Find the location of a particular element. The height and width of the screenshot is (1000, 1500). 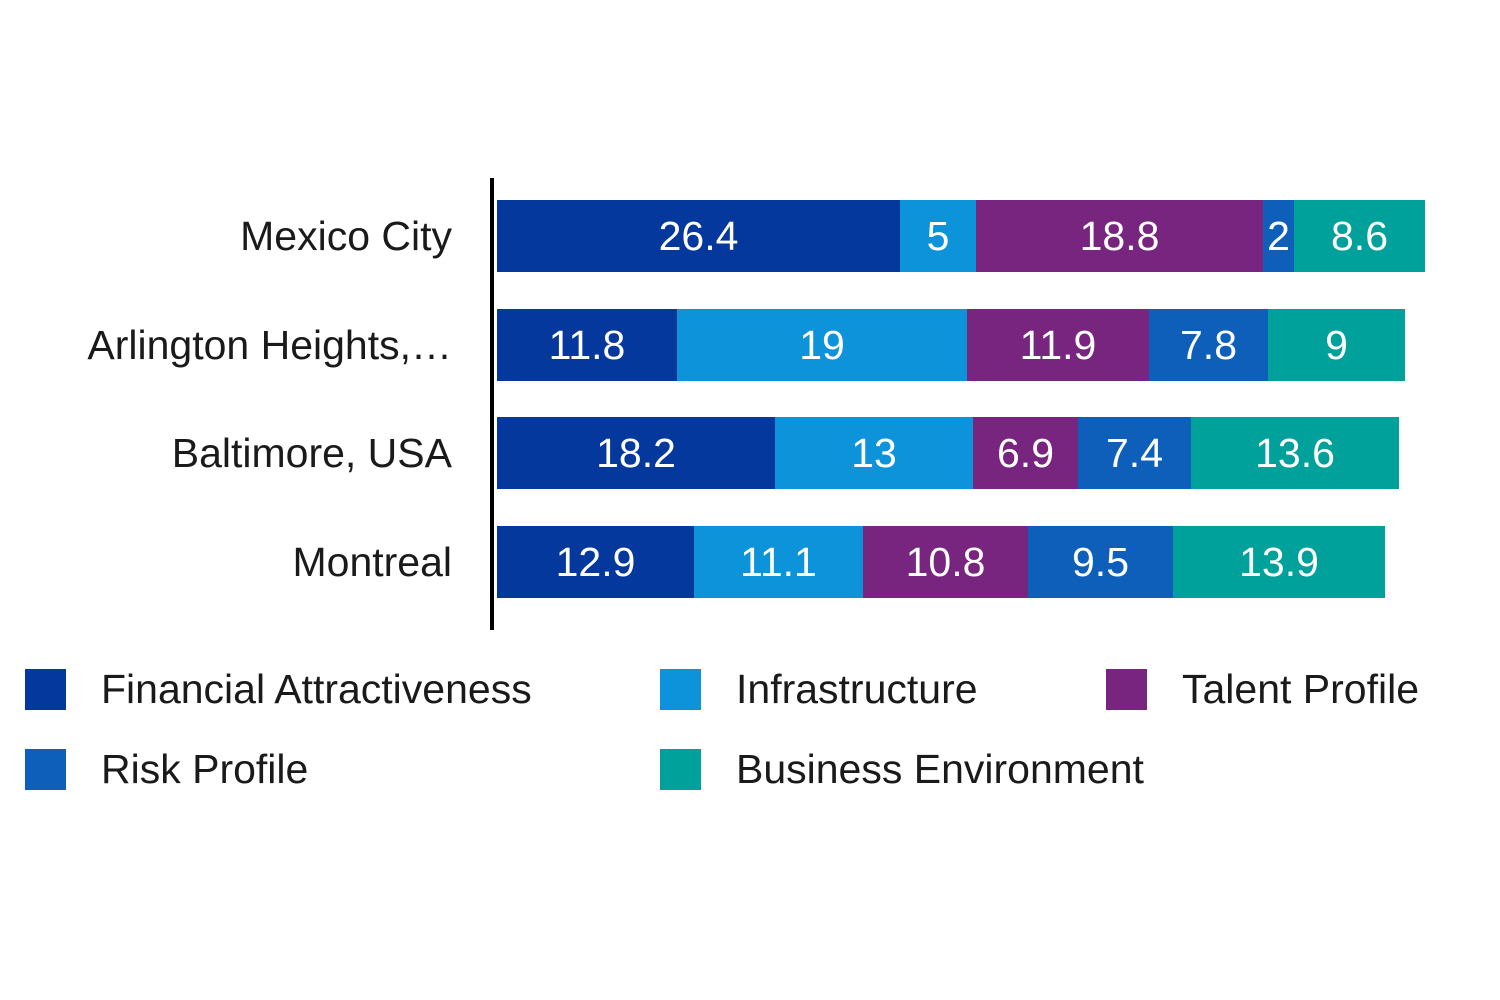

legend-item: Risk Profile is located at coordinates (166, 769).